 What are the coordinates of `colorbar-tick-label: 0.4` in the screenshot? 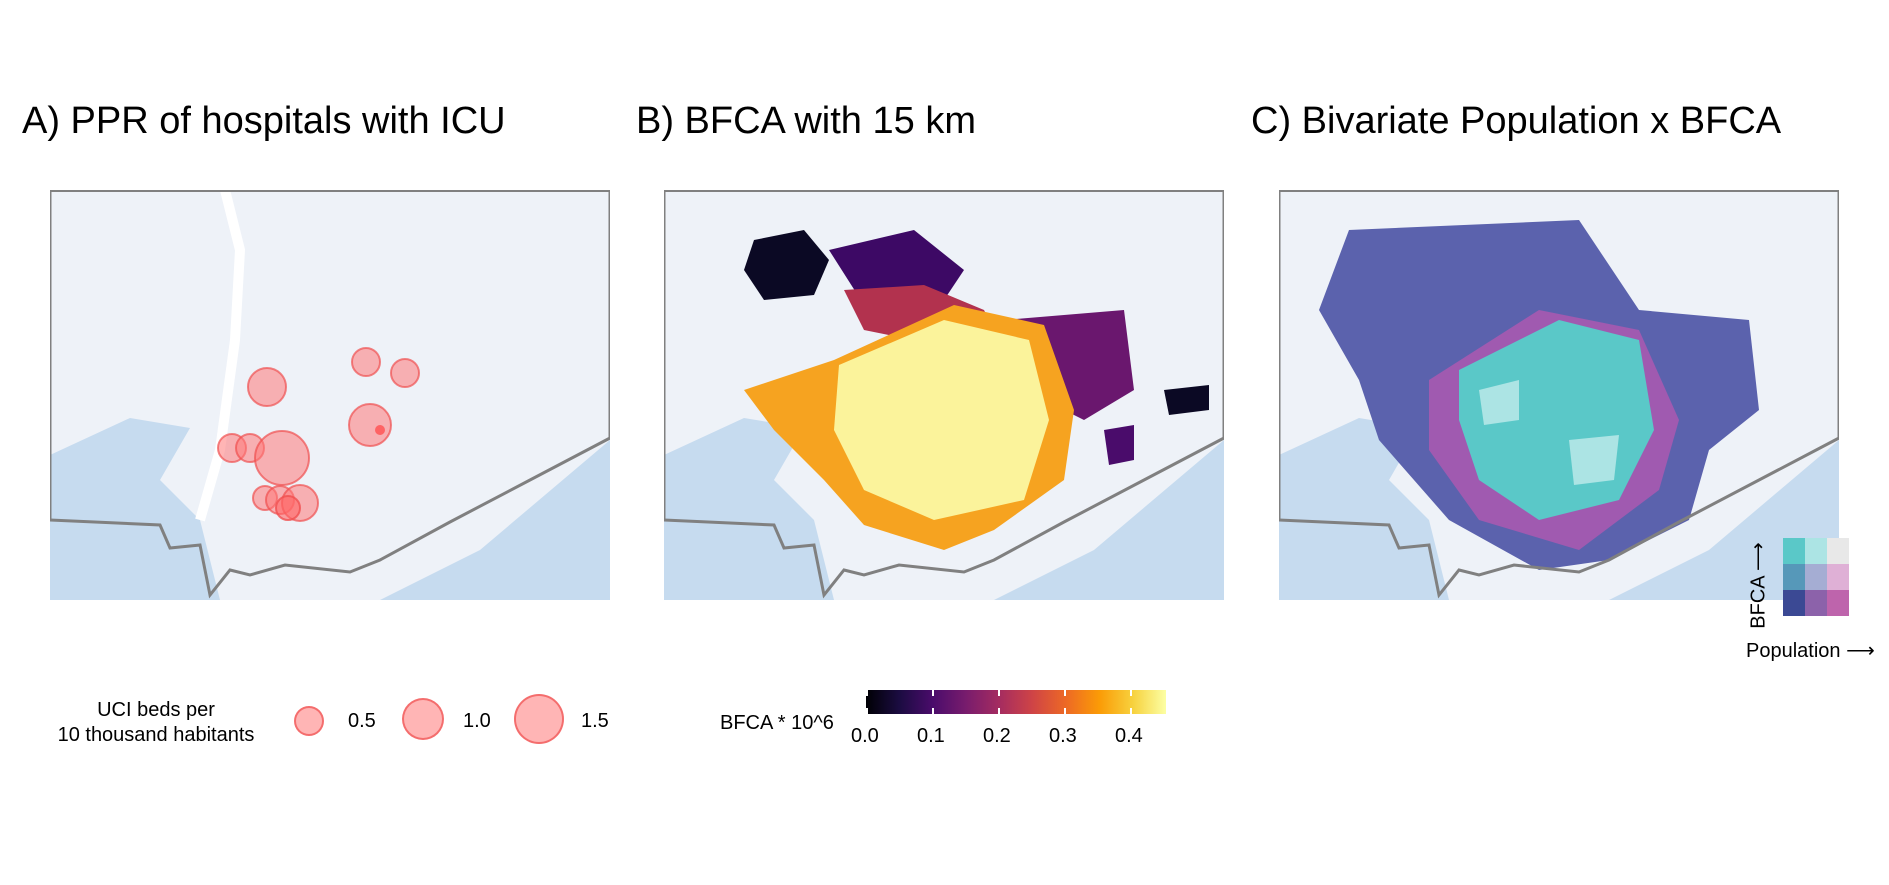 It's located at (1129, 736).